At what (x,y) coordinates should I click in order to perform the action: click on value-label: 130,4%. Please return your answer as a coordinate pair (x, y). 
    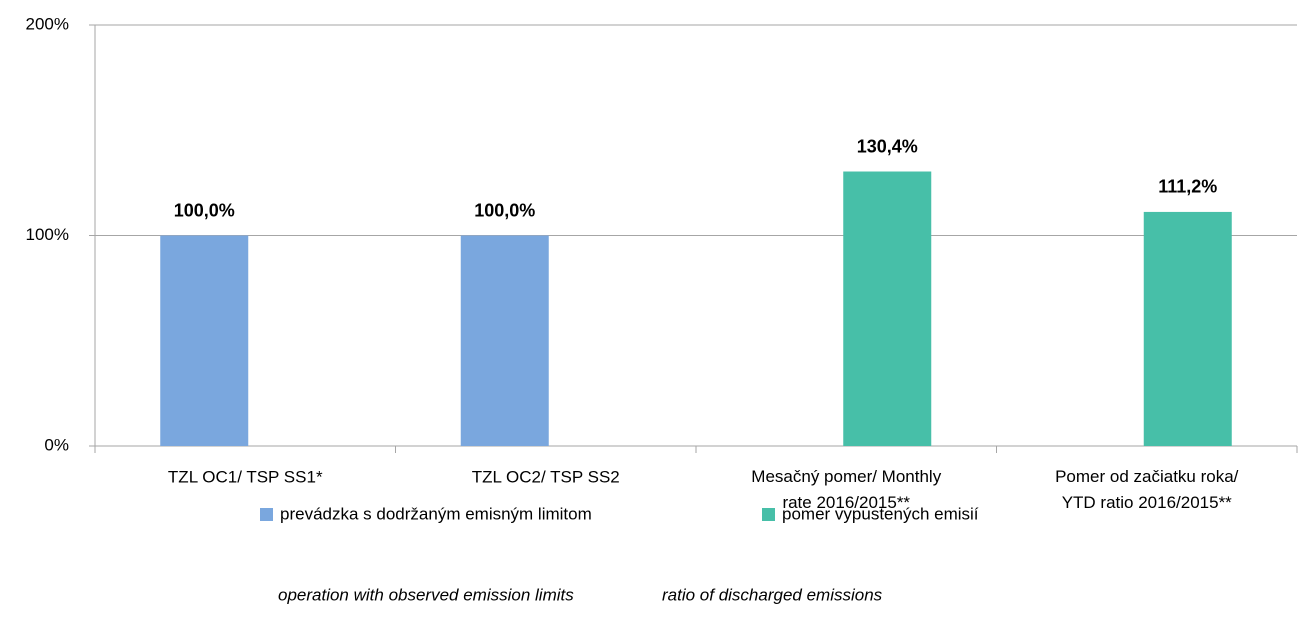
    Looking at the image, I should click on (887, 146).